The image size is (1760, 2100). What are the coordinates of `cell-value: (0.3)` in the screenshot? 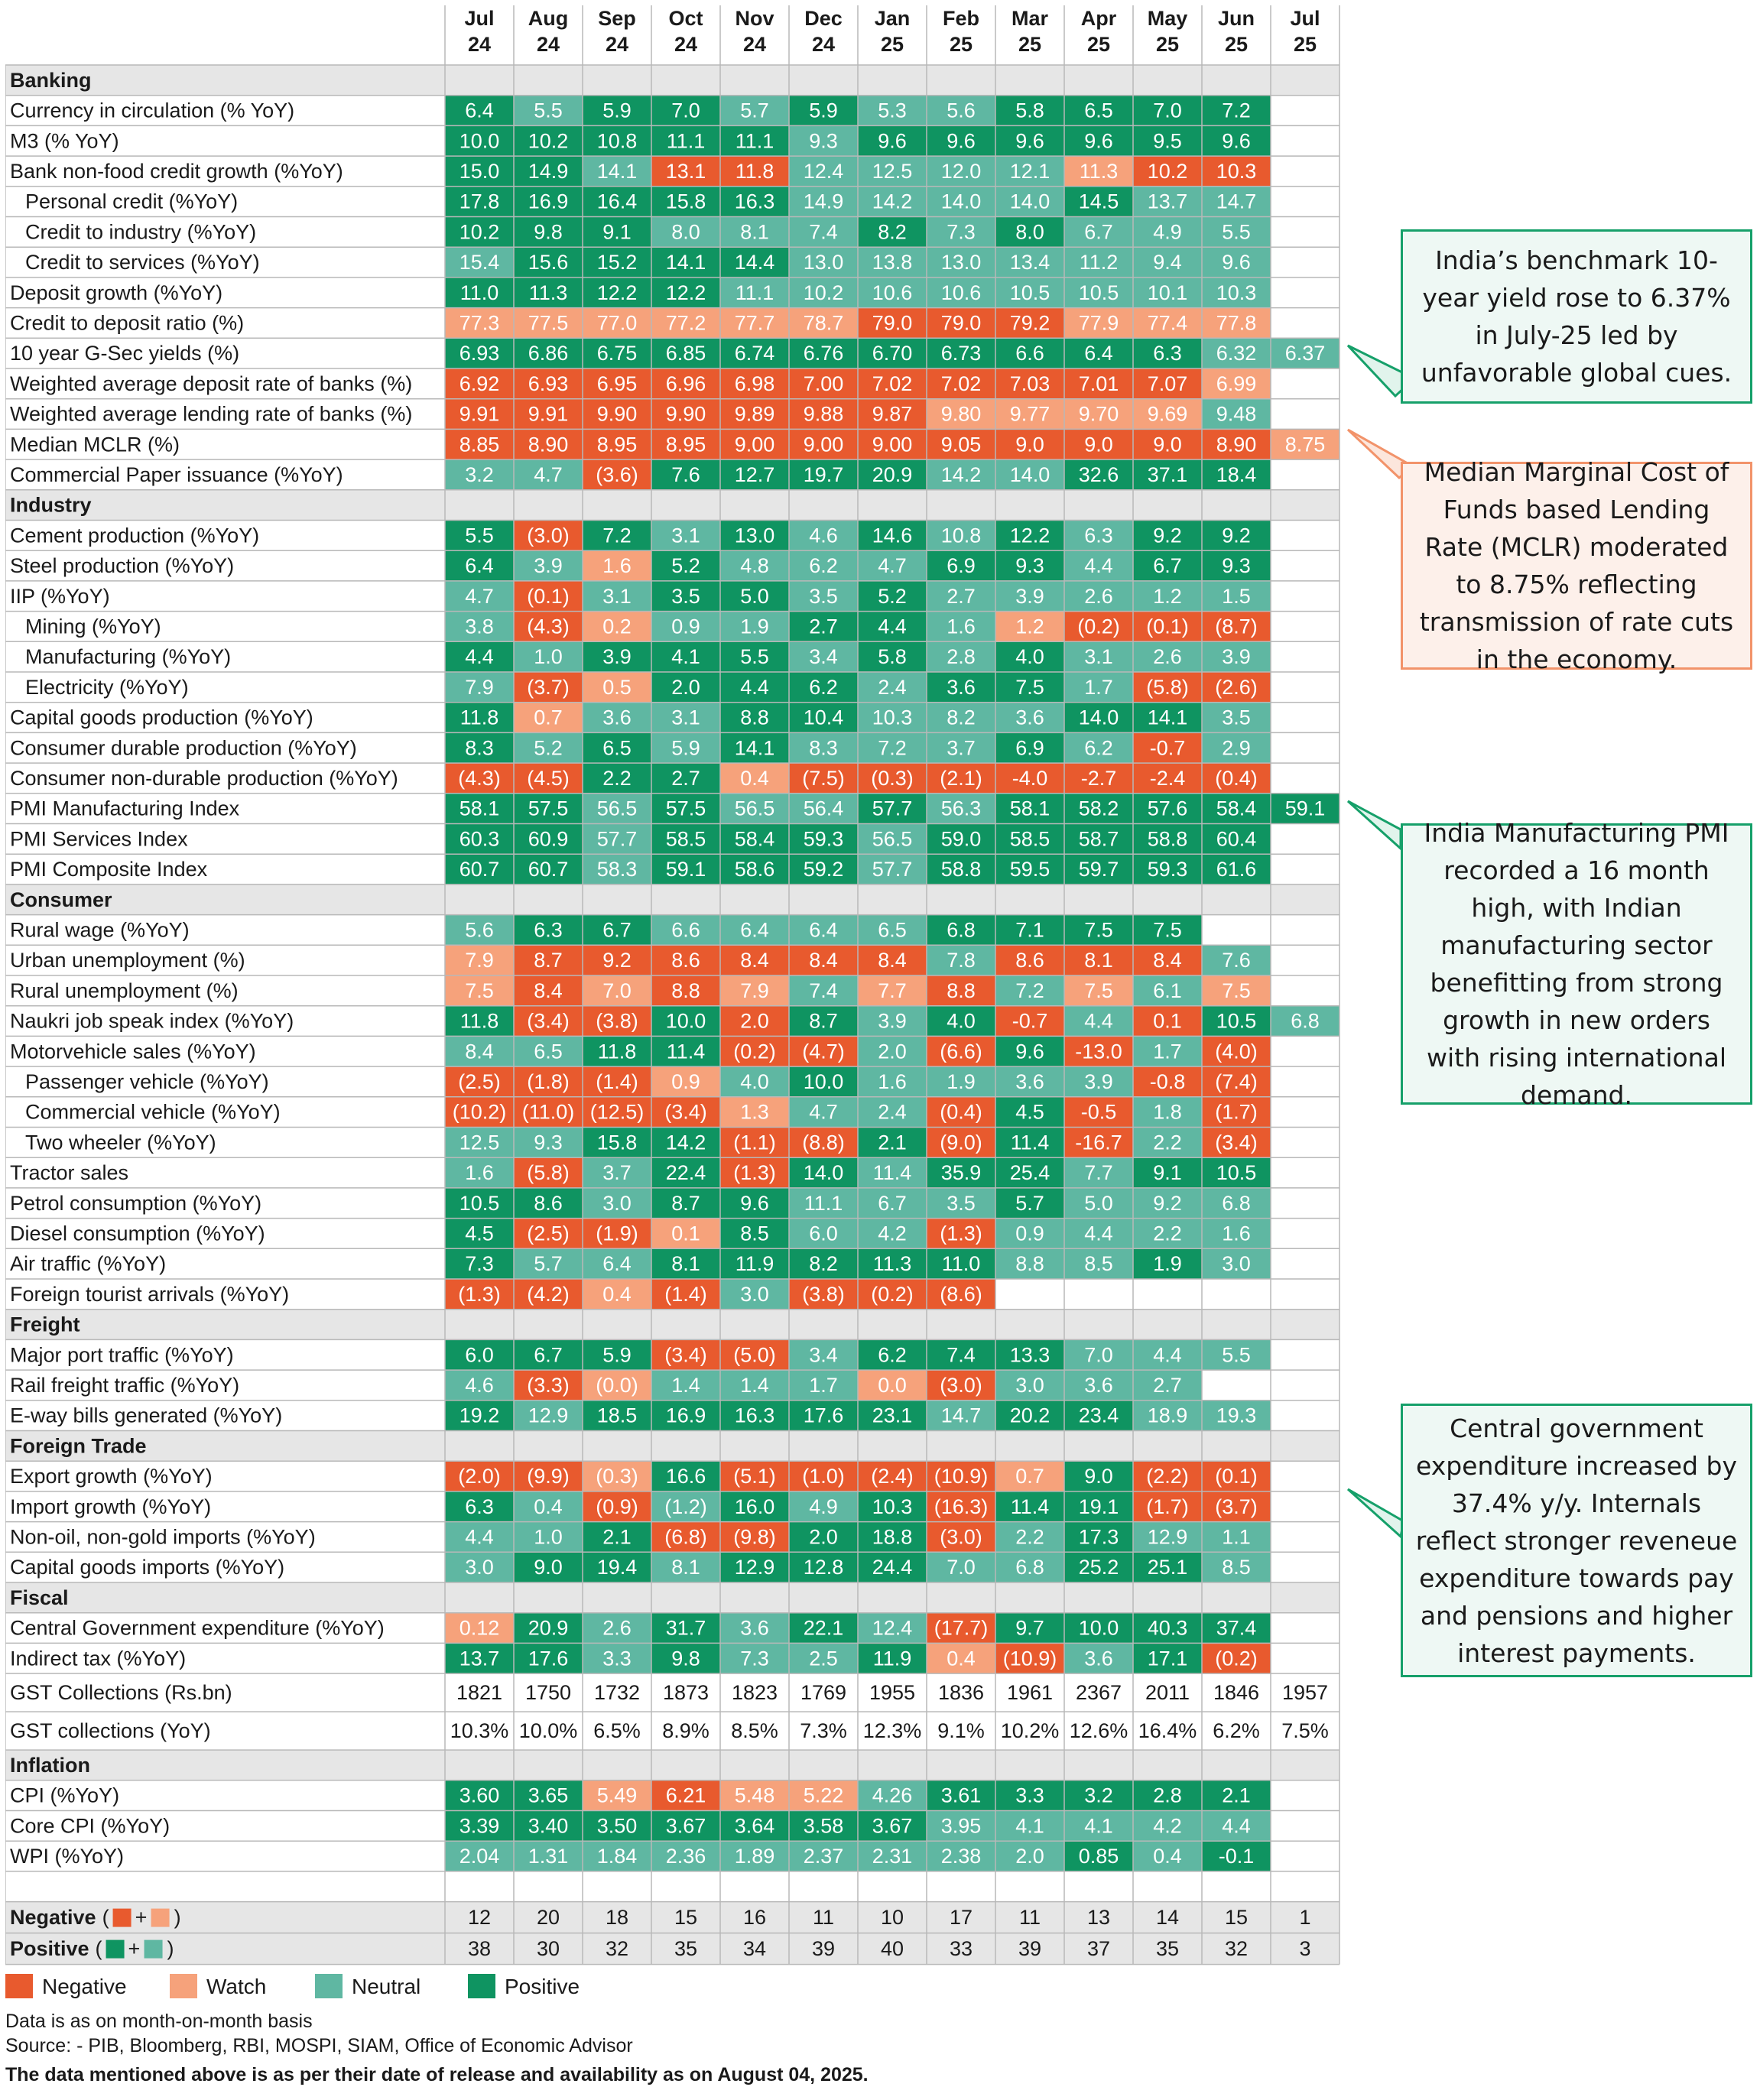 It's located at (617, 1477).